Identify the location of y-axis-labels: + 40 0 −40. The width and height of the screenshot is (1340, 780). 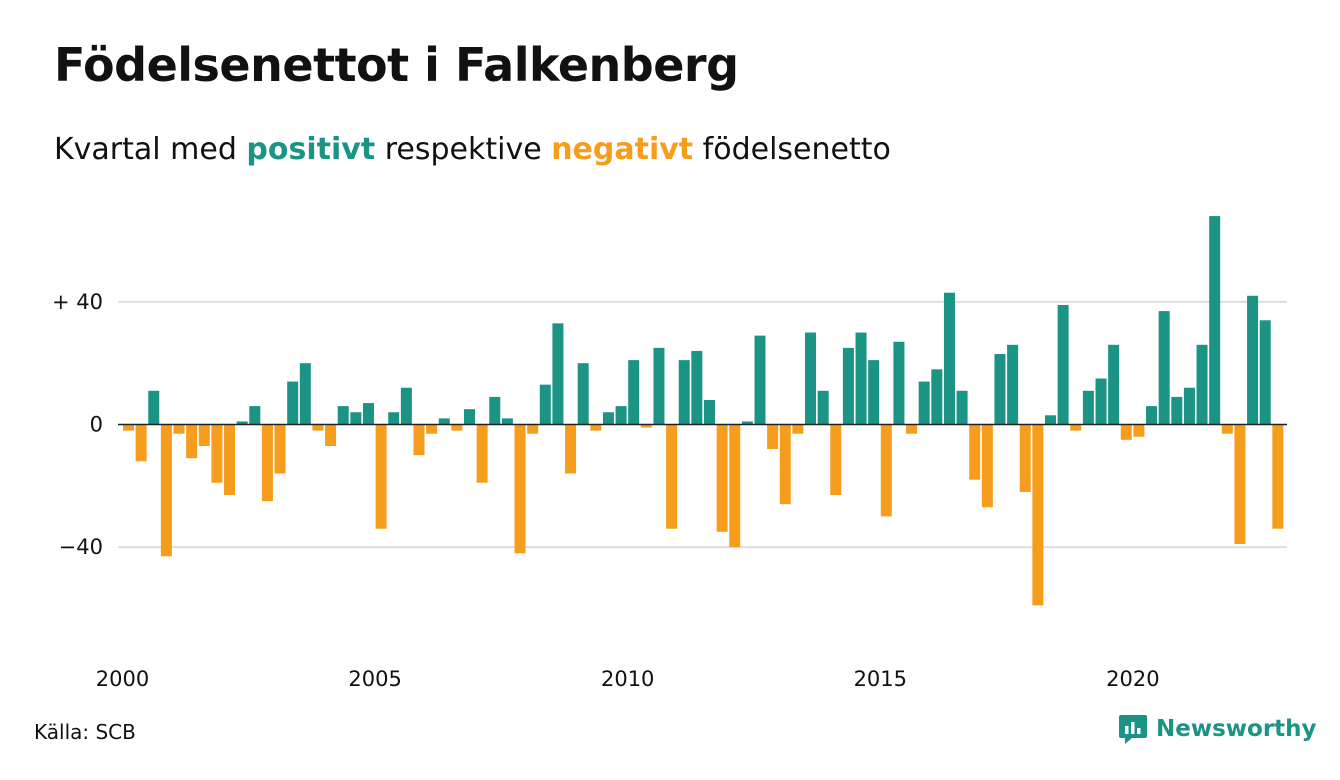
(77, 424).